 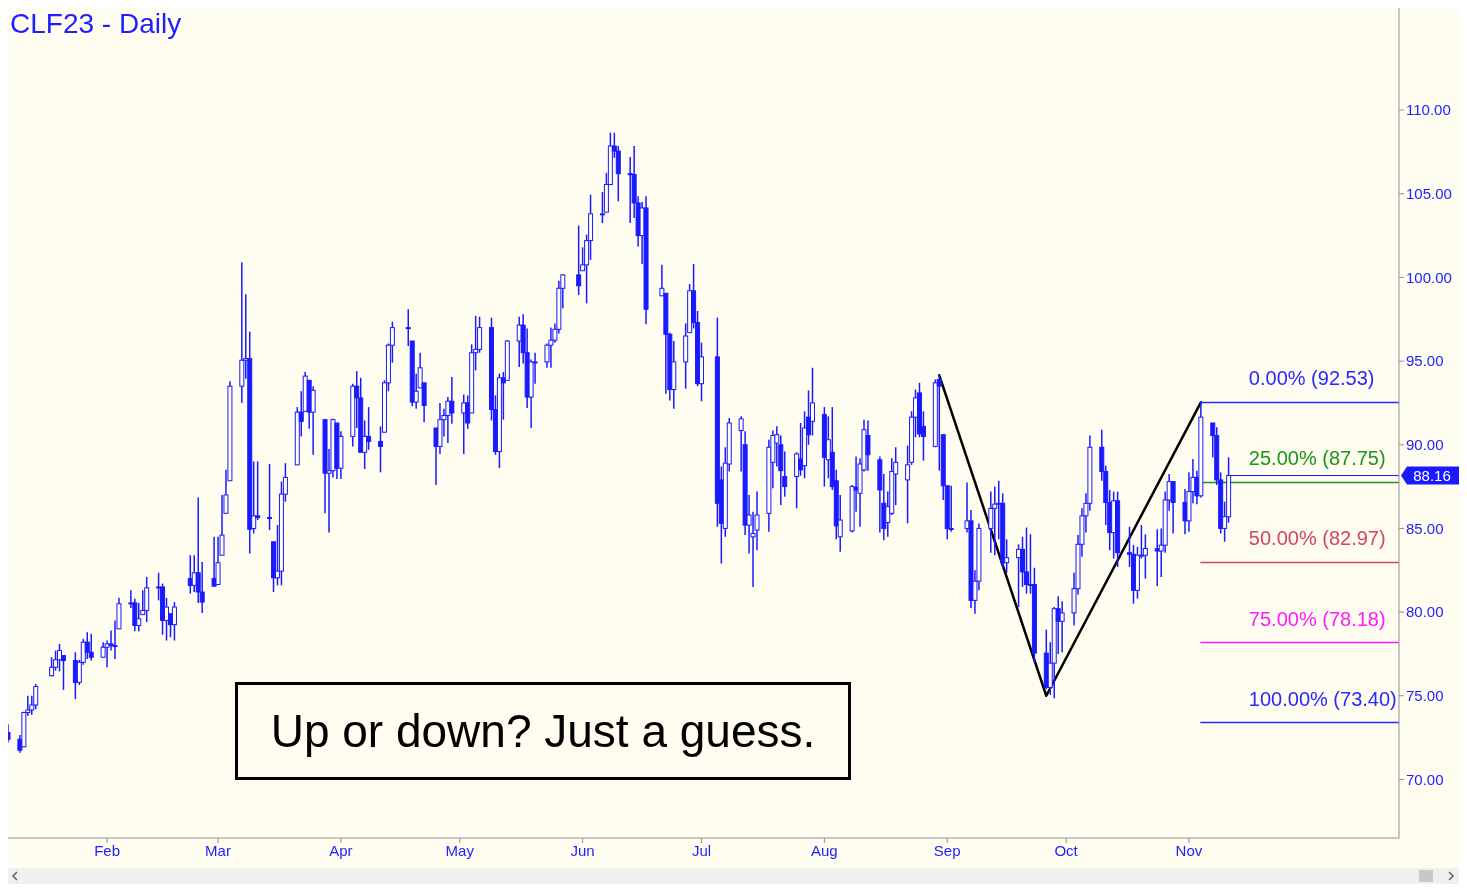 I want to click on annotation: Up or down? Just a guess., so click(x=543, y=731).